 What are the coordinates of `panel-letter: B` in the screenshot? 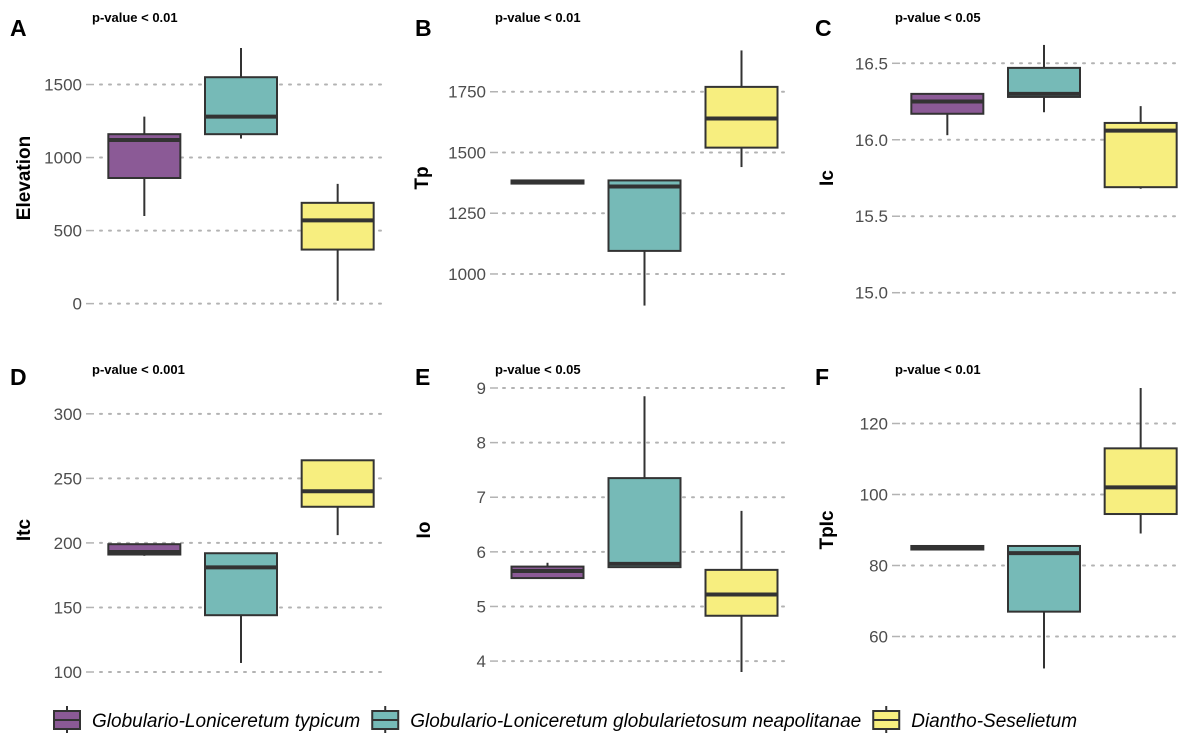 It's located at (423, 28).